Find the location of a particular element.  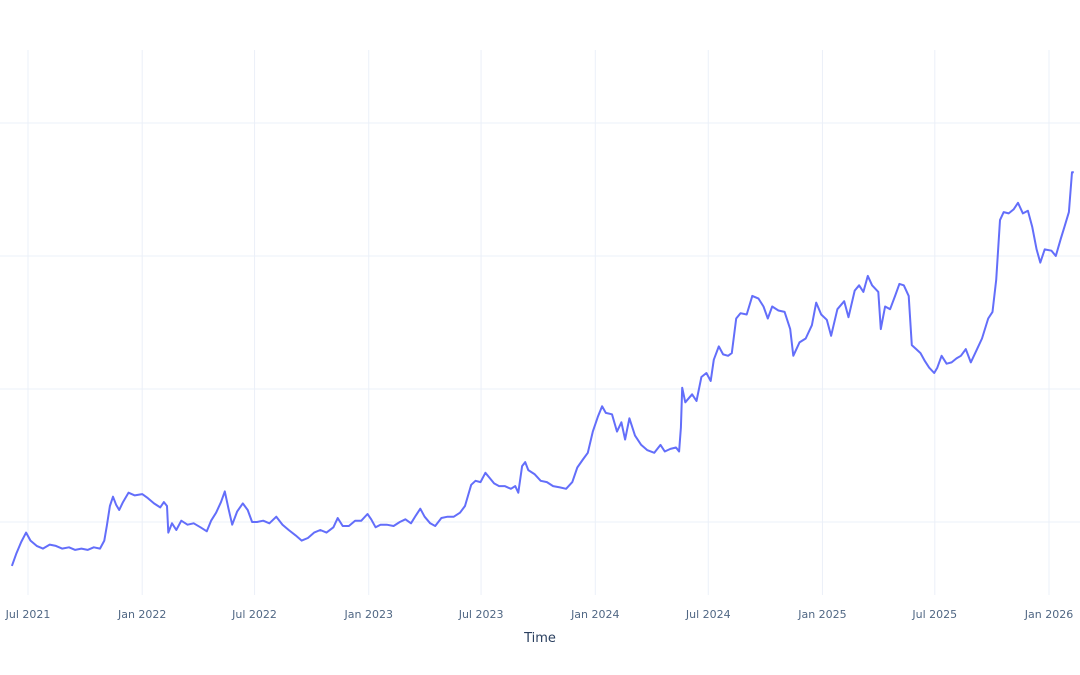

x-tick-label: Jul 2024 is located at coordinates (708, 614).